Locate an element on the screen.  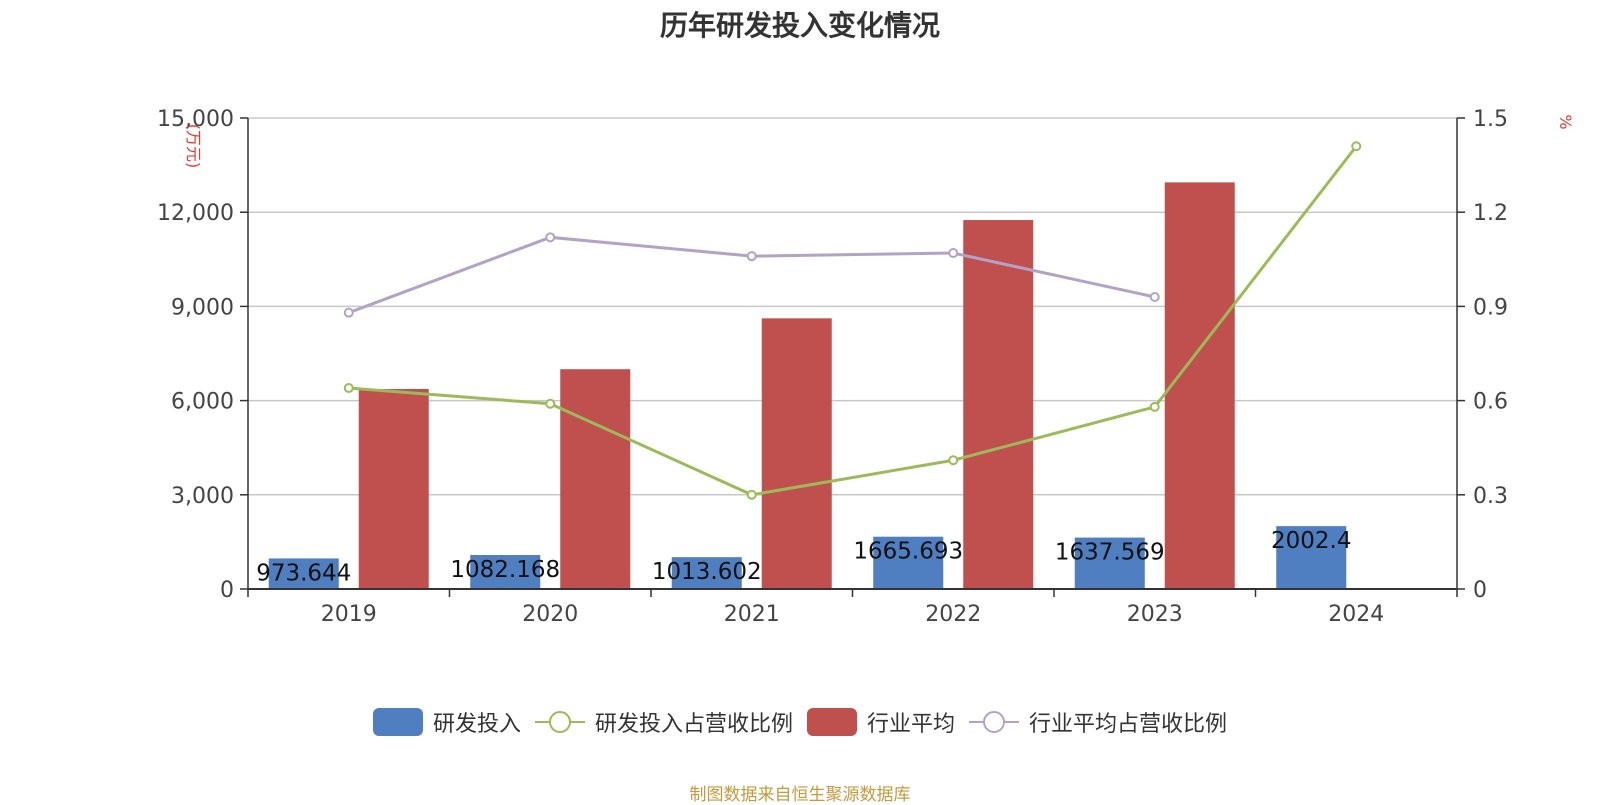
data-label-rd: 1082.168 is located at coordinates (505, 570).